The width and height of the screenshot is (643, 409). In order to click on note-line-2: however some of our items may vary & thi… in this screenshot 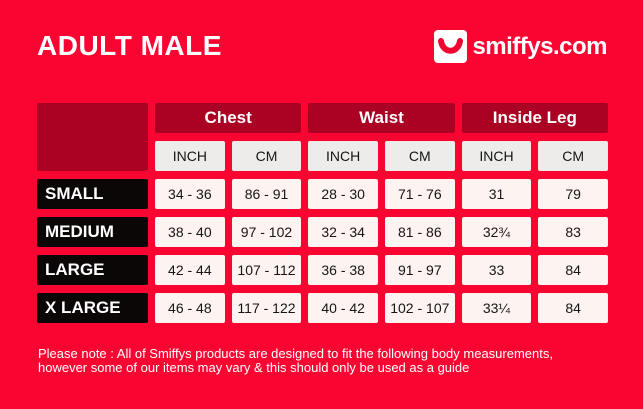, I will do `click(254, 367)`.